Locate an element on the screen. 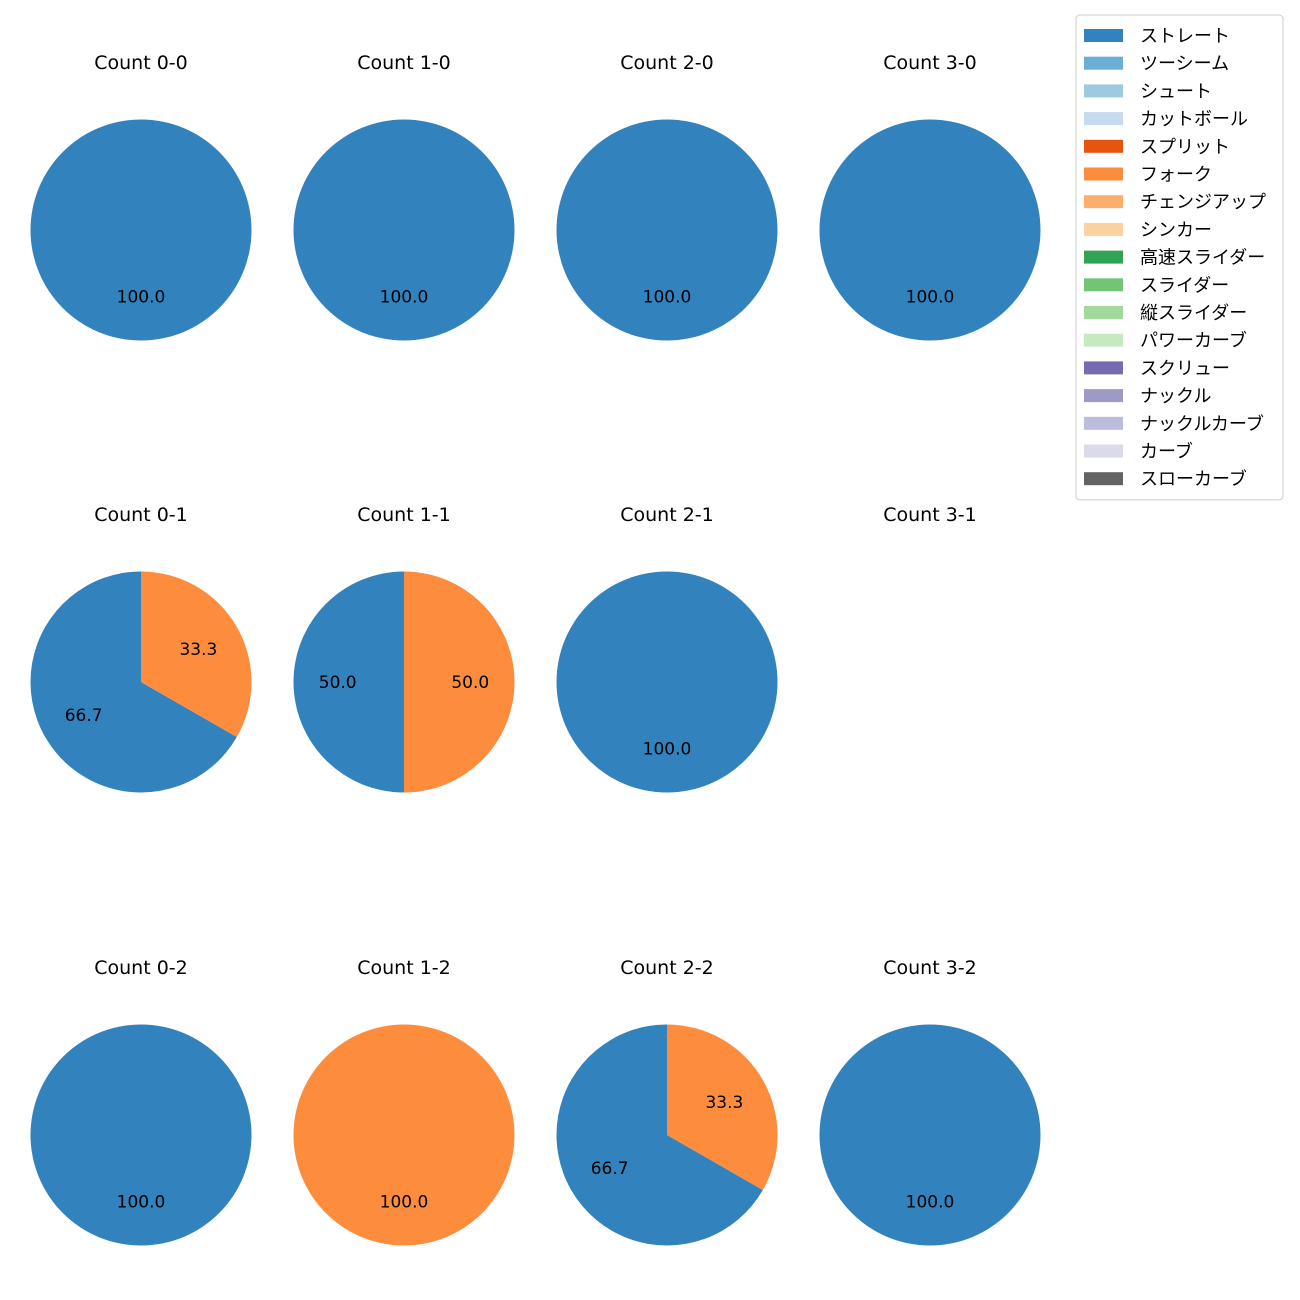 Image resolution: width=1300 pixels, height=1300 pixels. legend-label: ストレート is located at coordinates (1185, 36).